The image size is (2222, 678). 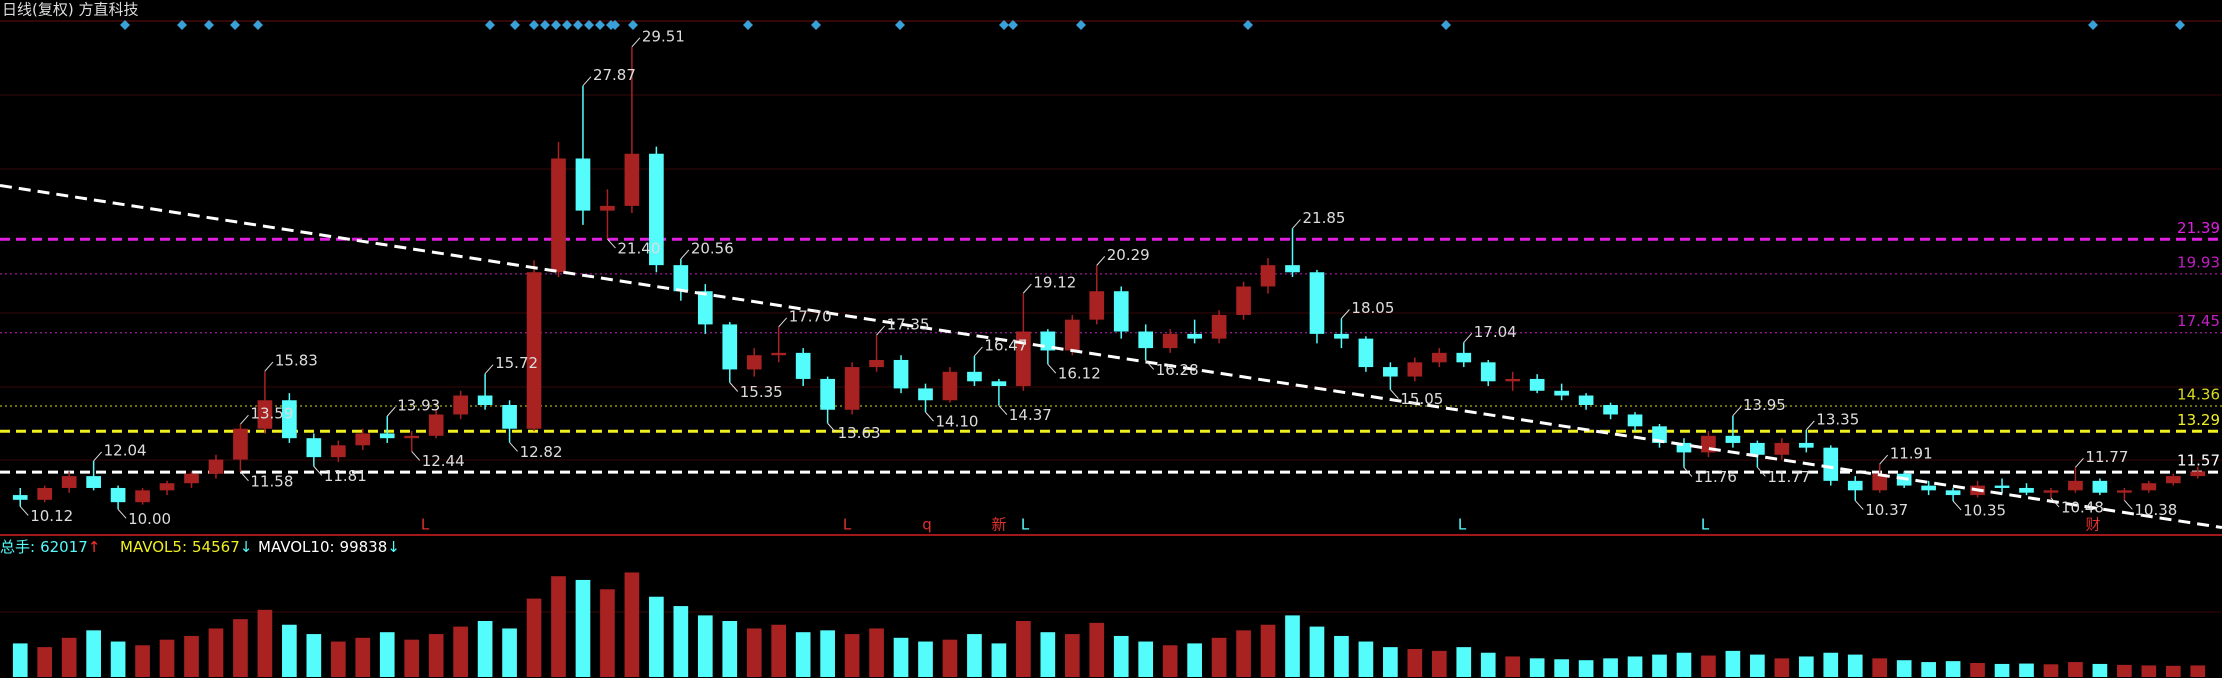 What do you see at coordinates (998, 525) in the screenshot?
I see `event-marker: 新` at bounding box center [998, 525].